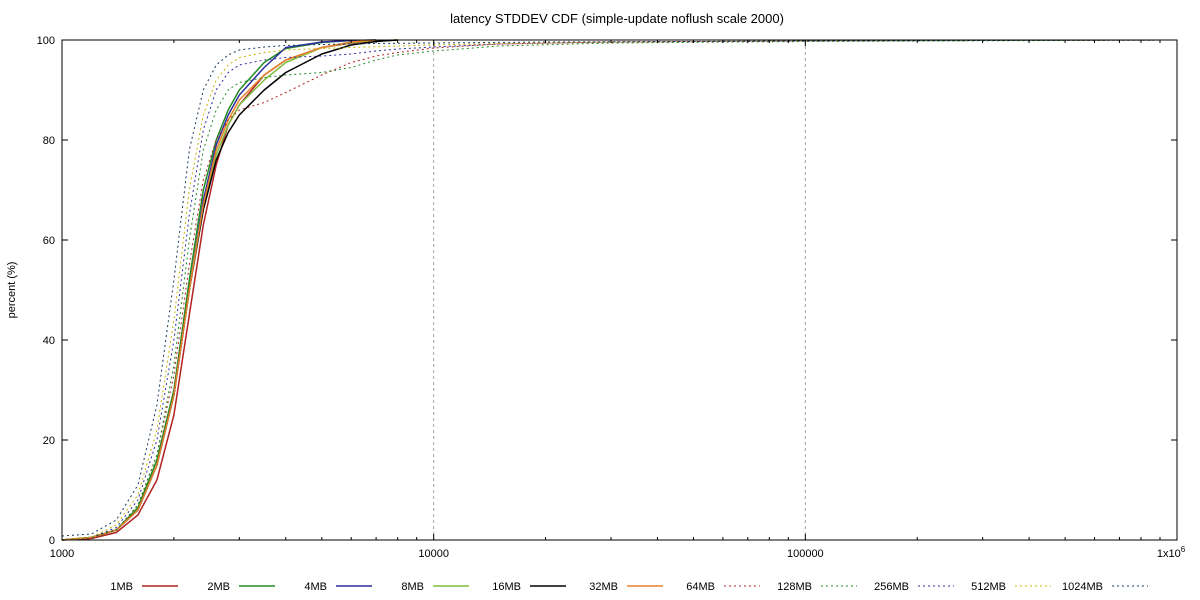 The image size is (1200, 600). What do you see at coordinates (805, 554) in the screenshot?
I see `x-tick-label: 100000` at bounding box center [805, 554].